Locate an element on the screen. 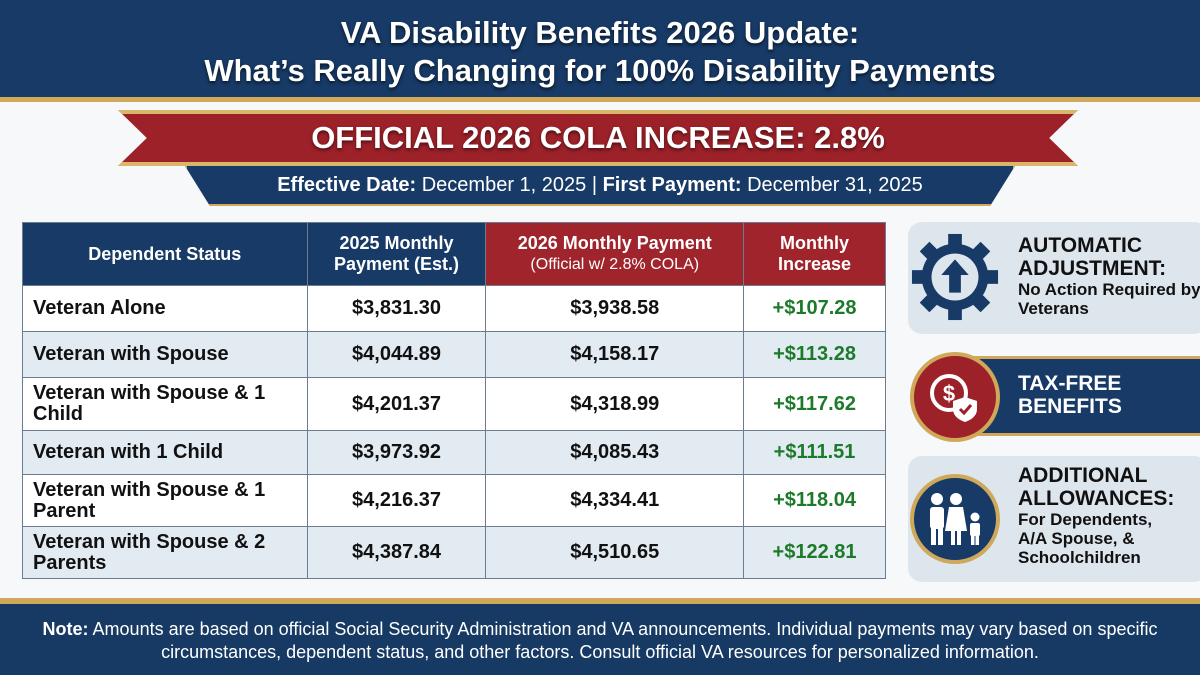  cell-pay2026: $4,085.43 is located at coordinates (615, 452).